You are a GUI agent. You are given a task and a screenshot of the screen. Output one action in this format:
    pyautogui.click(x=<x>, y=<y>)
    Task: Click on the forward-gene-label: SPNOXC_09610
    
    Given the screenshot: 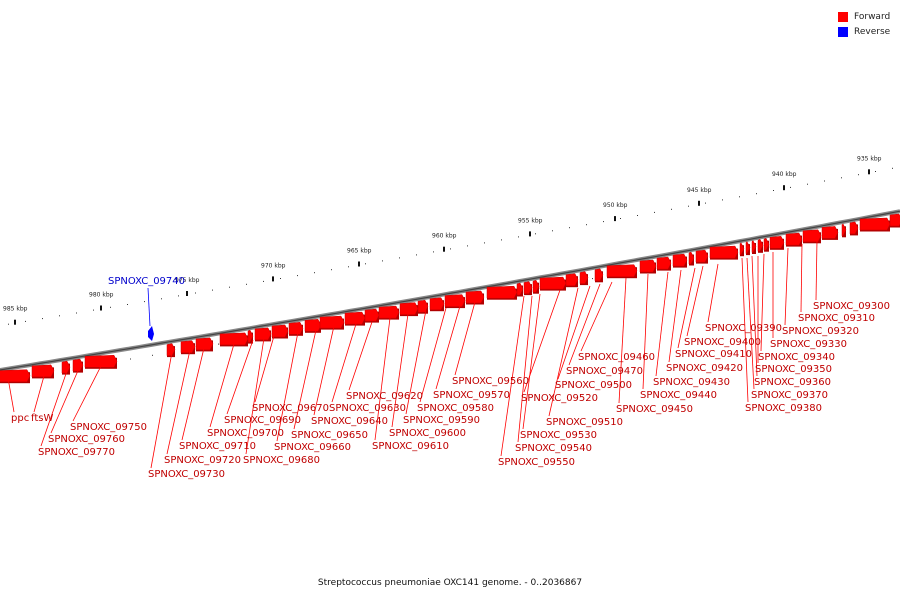 What is the action you would take?
    pyautogui.click(x=410, y=446)
    